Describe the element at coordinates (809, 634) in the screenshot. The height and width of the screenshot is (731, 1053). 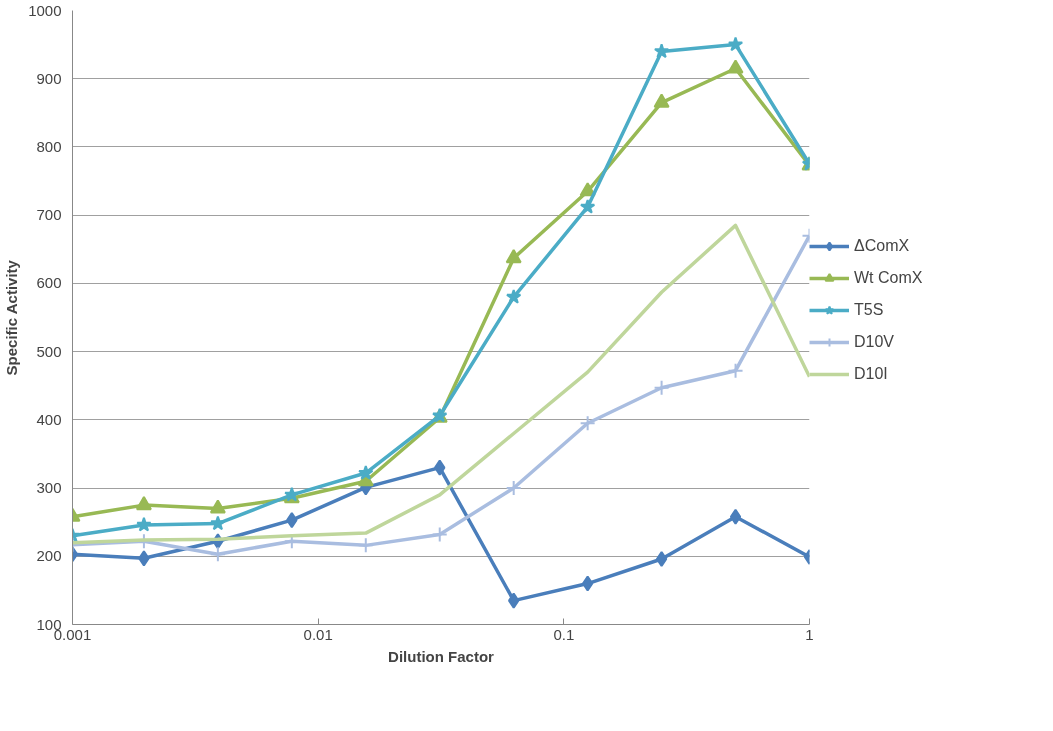
I see `x-tick-label: 1` at that location.